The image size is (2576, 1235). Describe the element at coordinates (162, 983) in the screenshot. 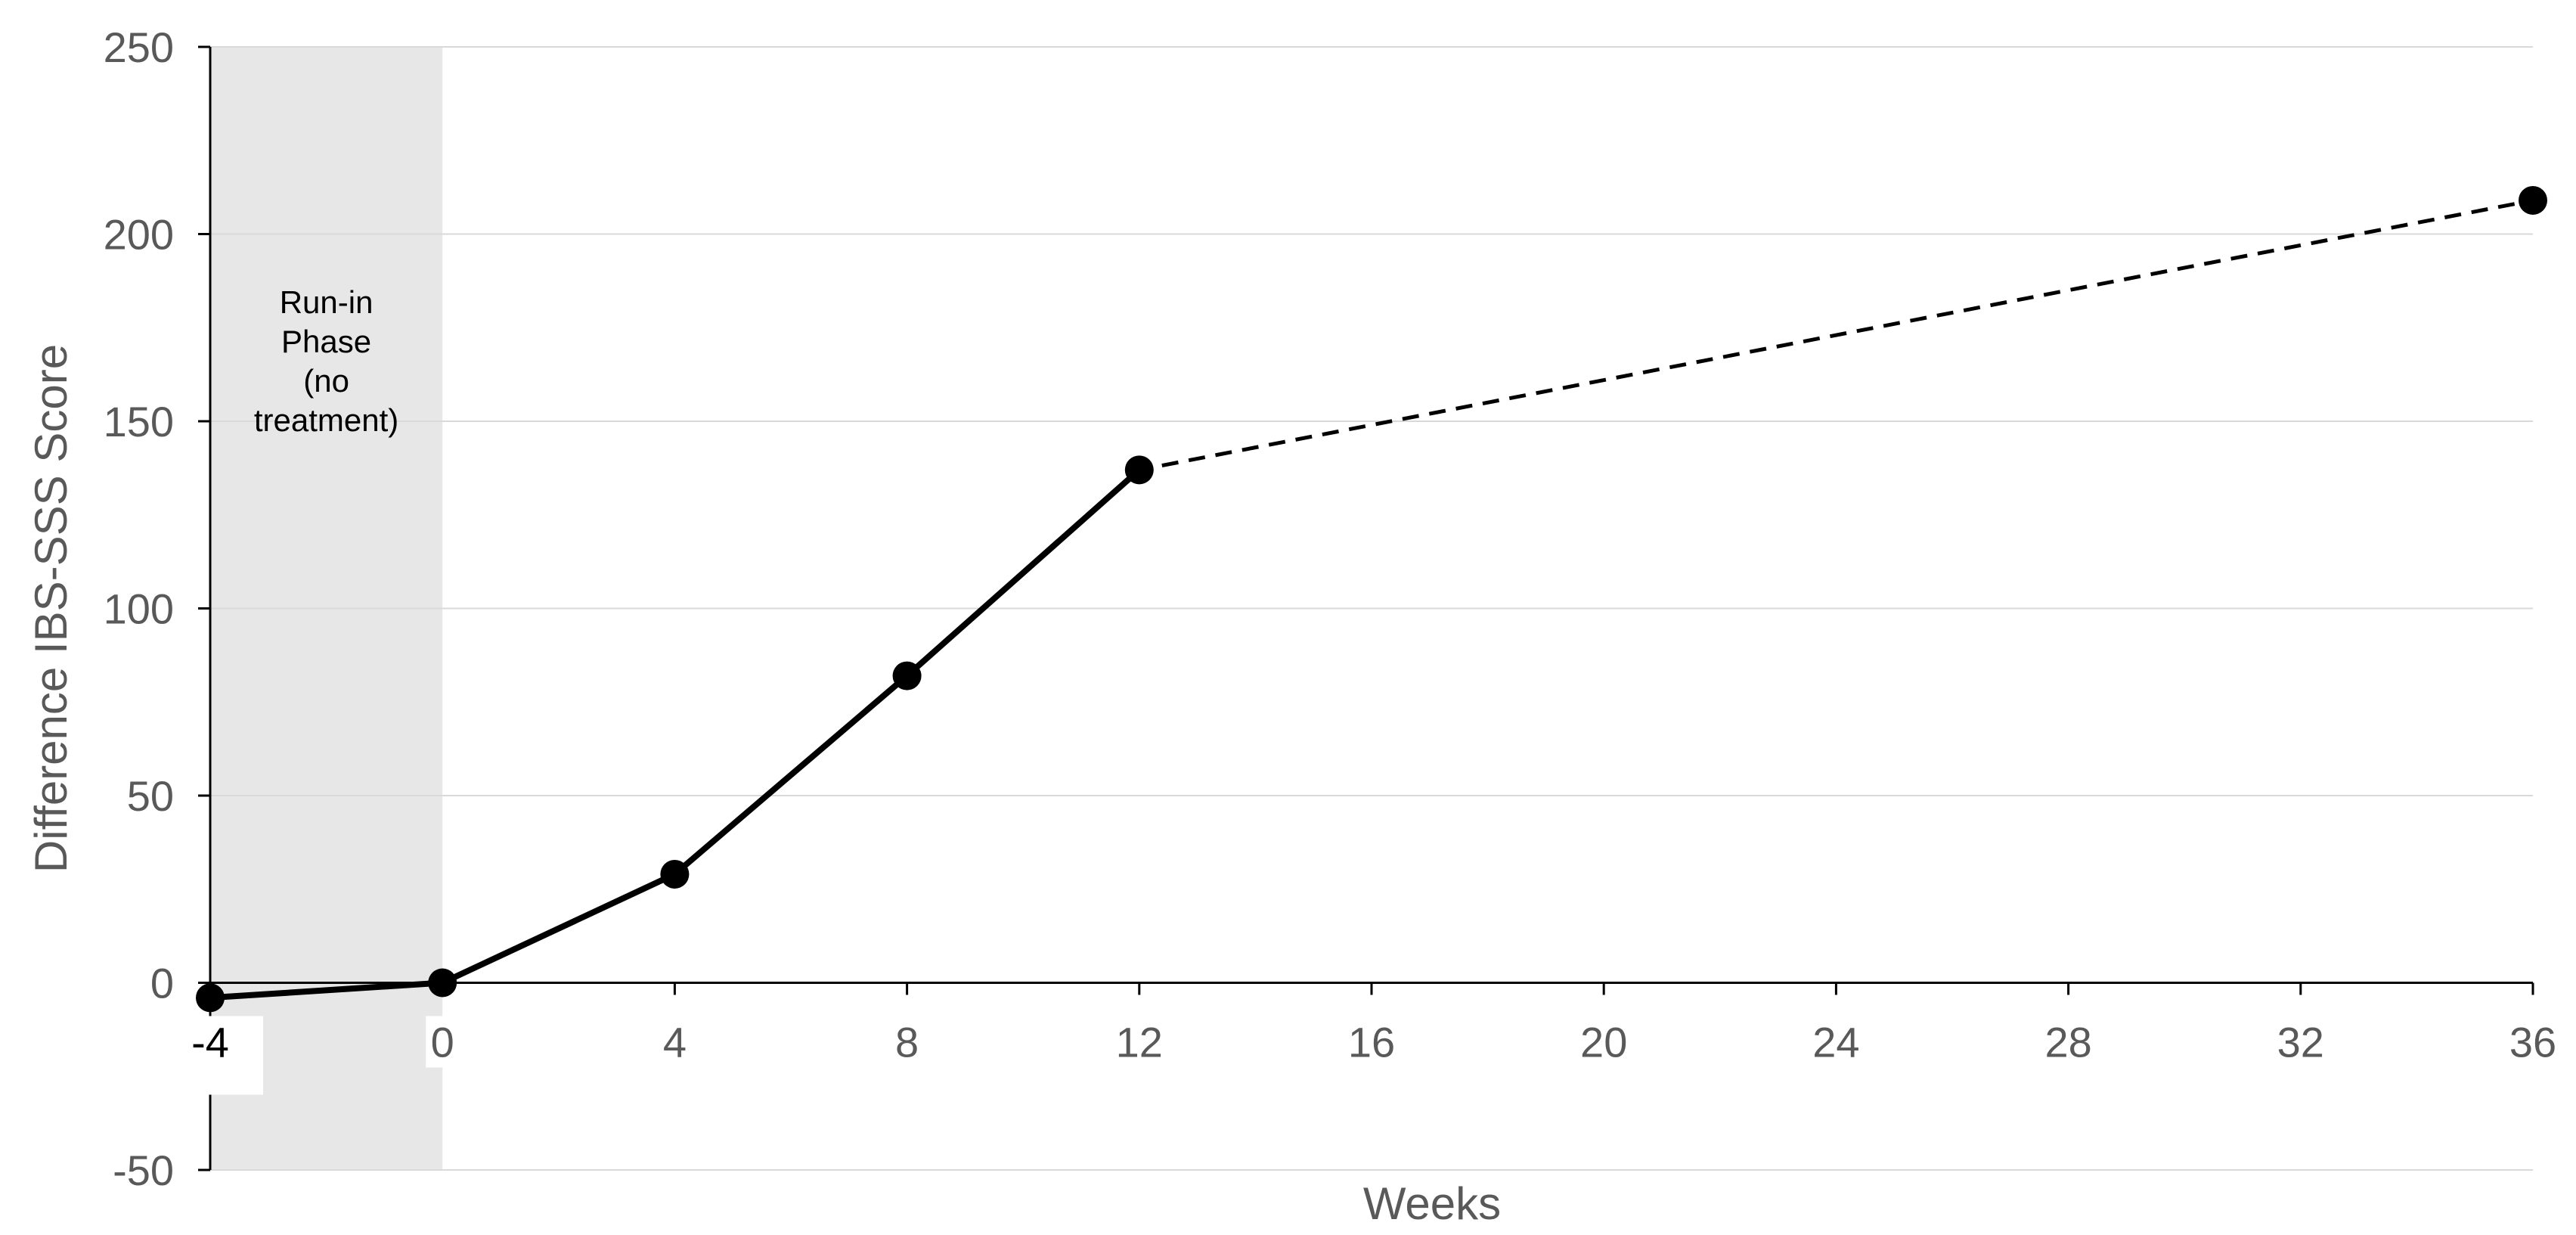

I see `y-tick-label: 0` at that location.